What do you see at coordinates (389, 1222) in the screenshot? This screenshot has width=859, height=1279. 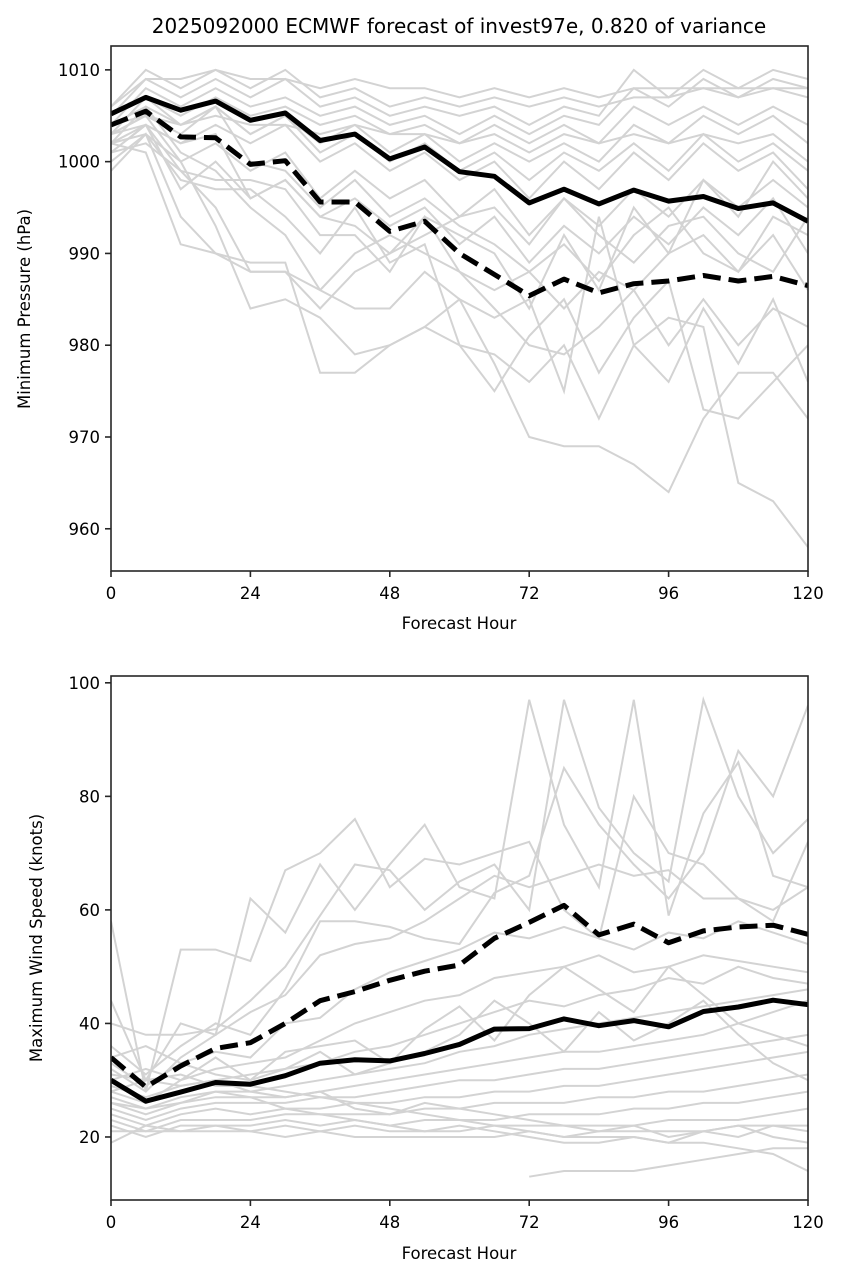 I see `wind-x-tick-label: 48` at bounding box center [389, 1222].